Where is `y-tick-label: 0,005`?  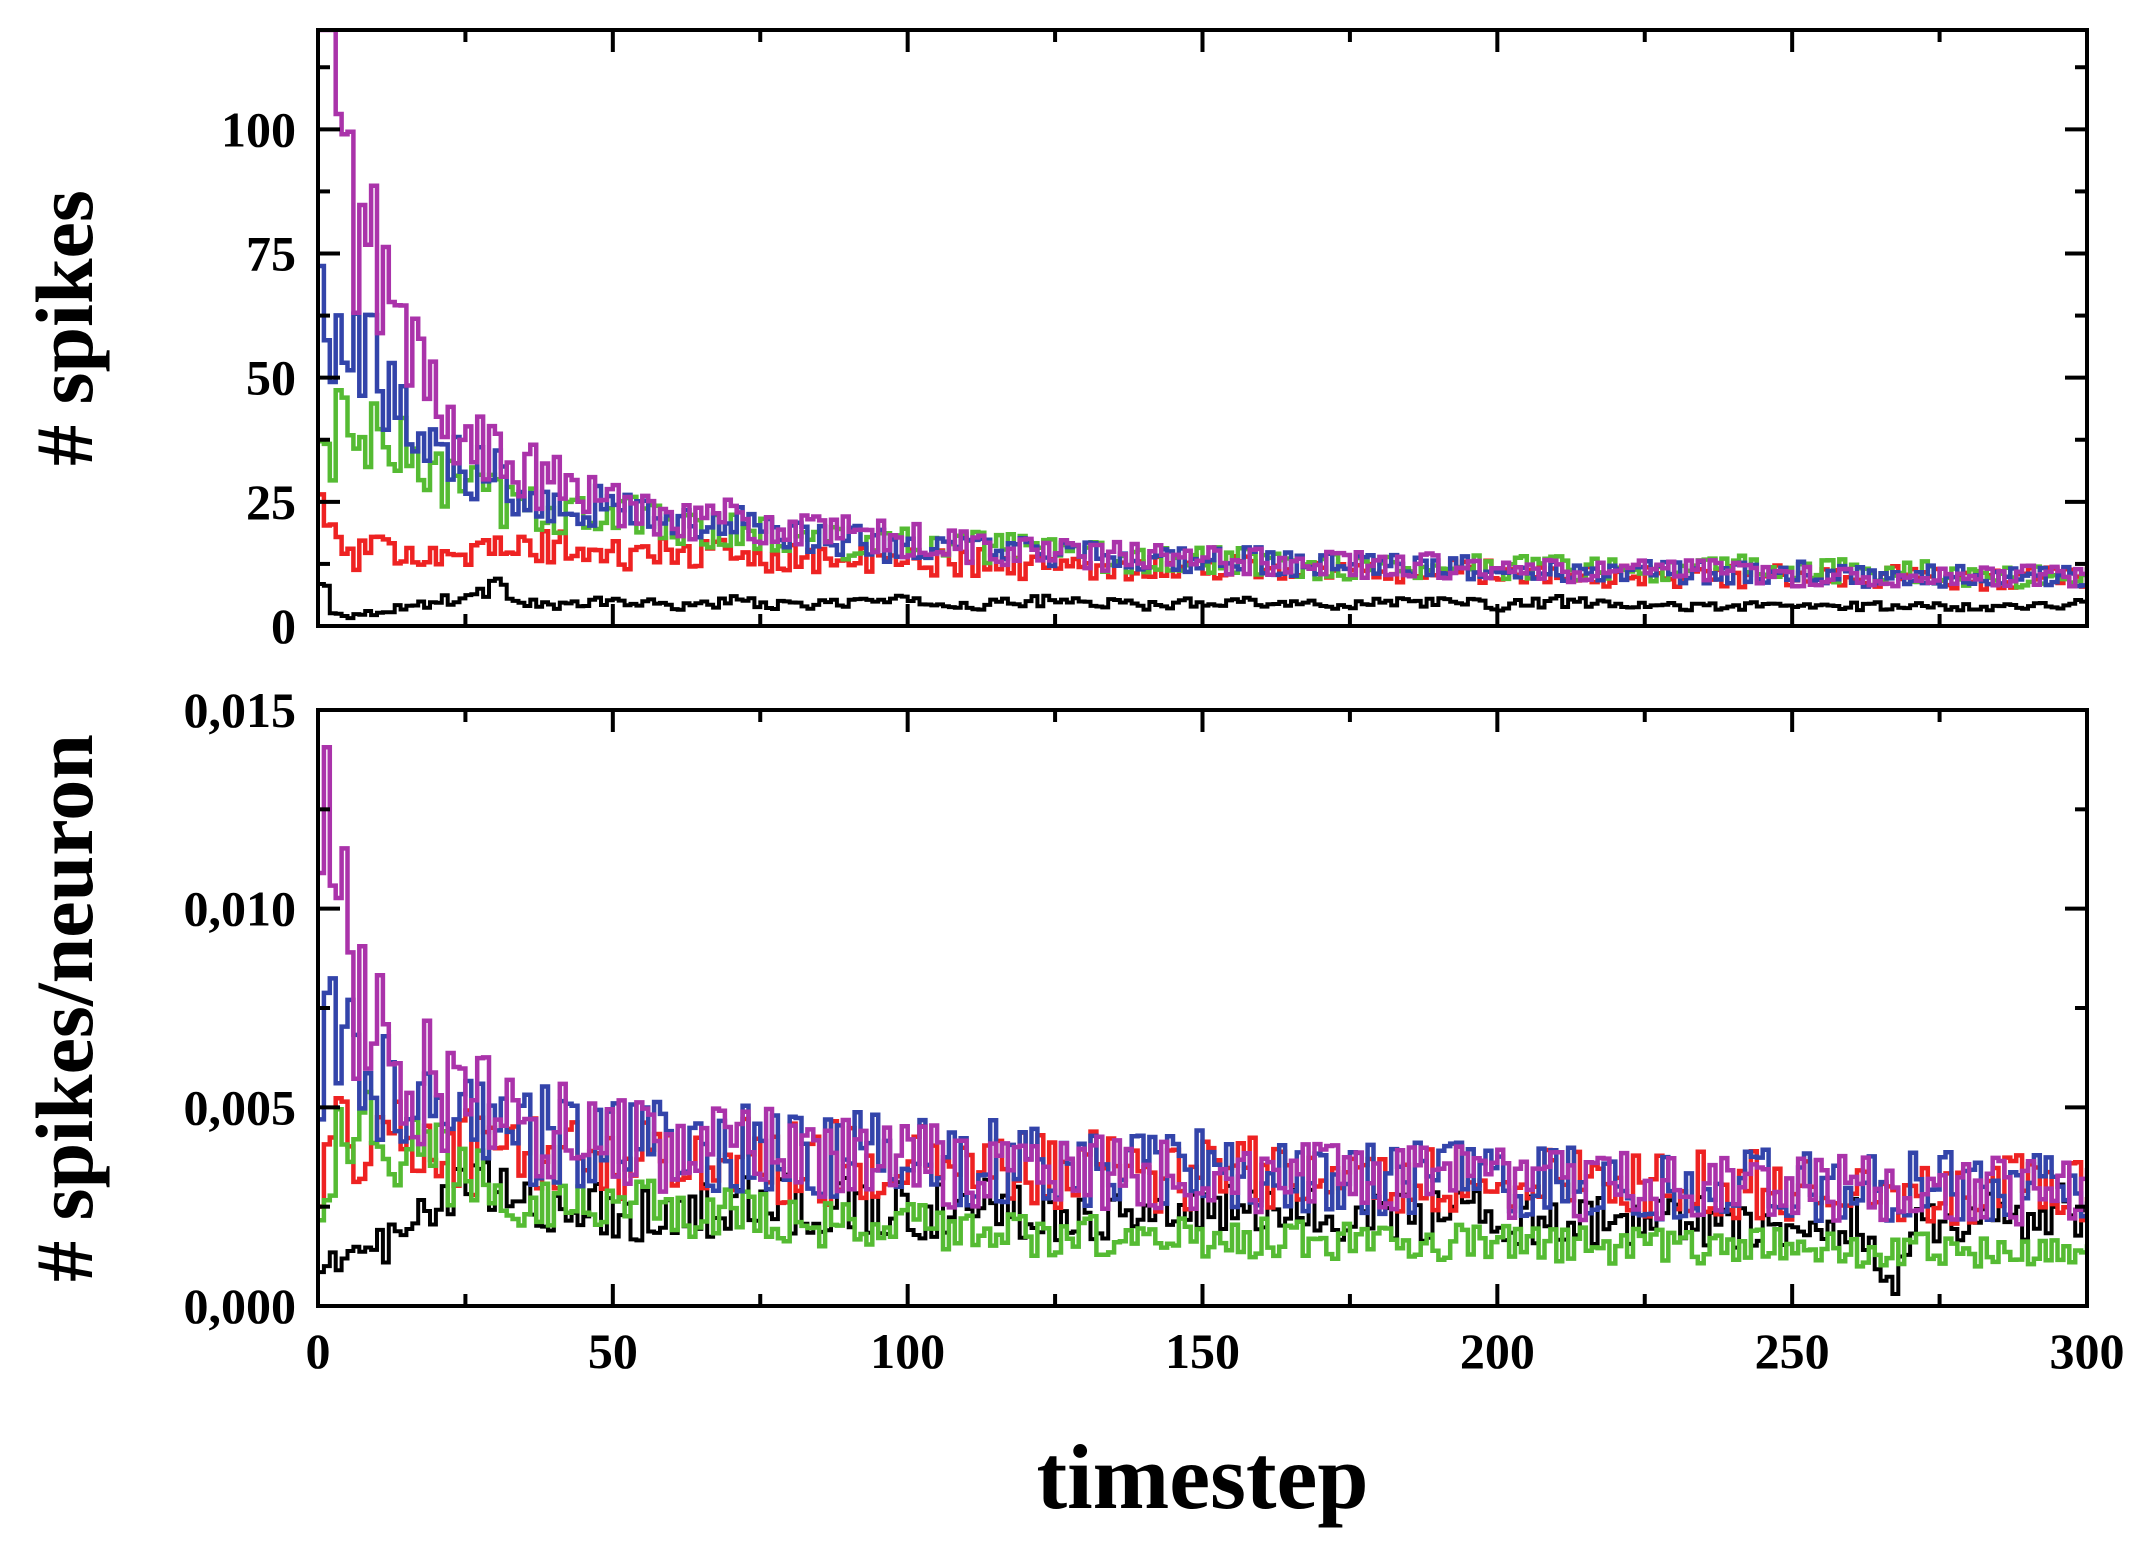
y-tick-label: 0,005 is located at coordinates (240, 1107).